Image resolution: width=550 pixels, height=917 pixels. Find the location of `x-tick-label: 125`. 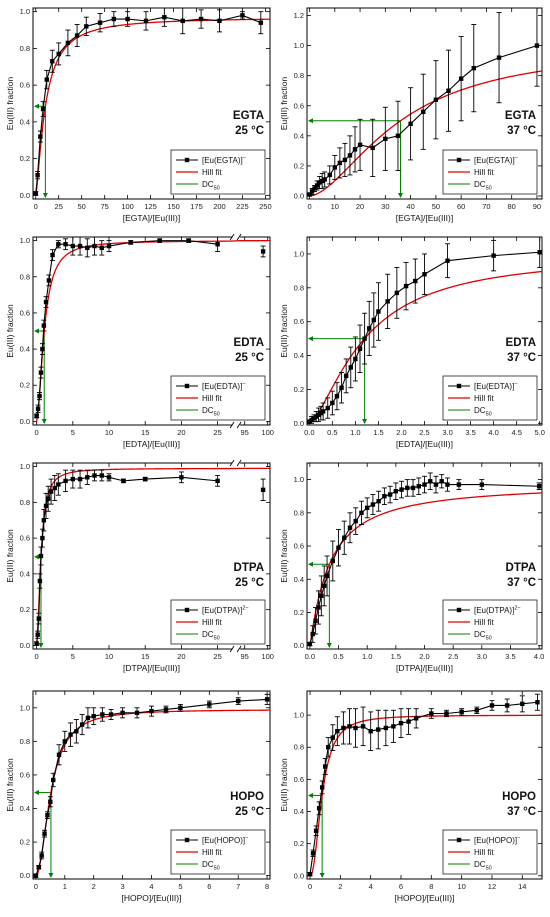

x-tick-label: 125 is located at coordinates (150, 206).